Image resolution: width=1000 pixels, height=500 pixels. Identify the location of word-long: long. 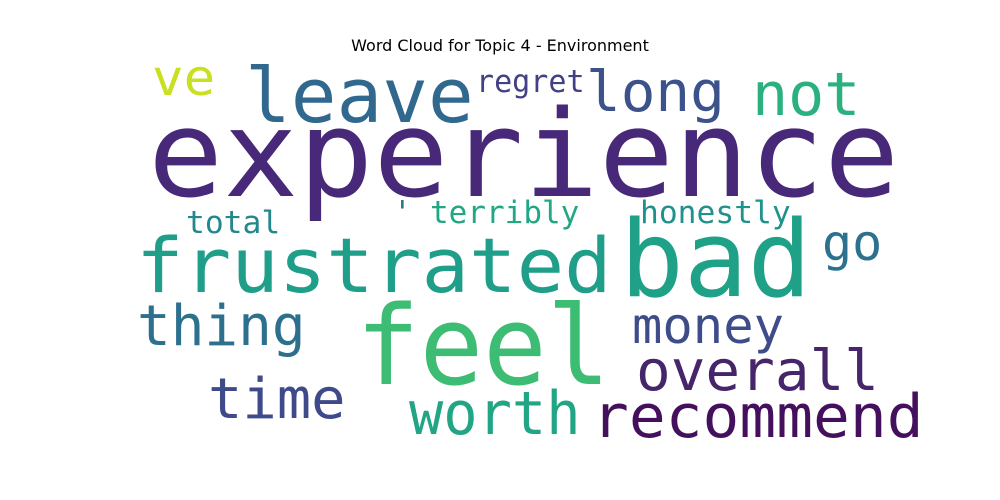
(655, 92).